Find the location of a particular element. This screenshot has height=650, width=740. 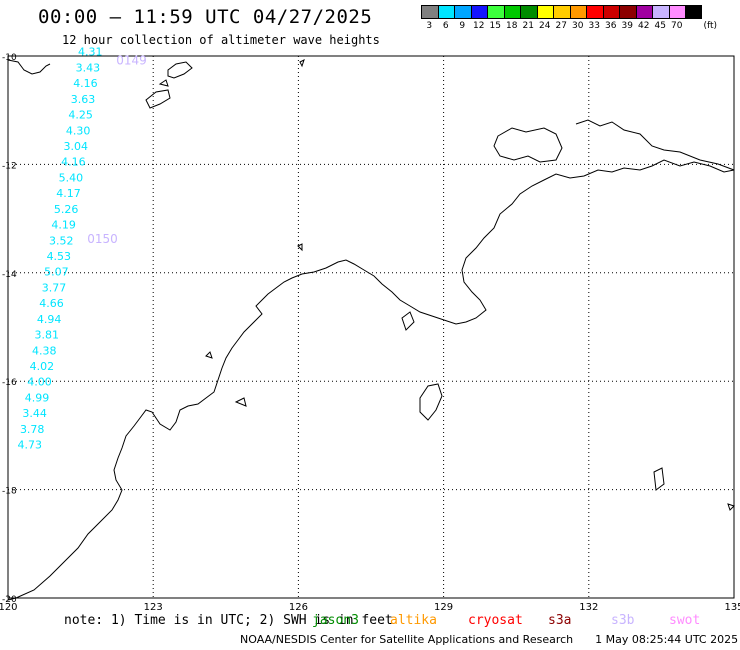

legend-label: 33 is located at coordinates (594, 26).